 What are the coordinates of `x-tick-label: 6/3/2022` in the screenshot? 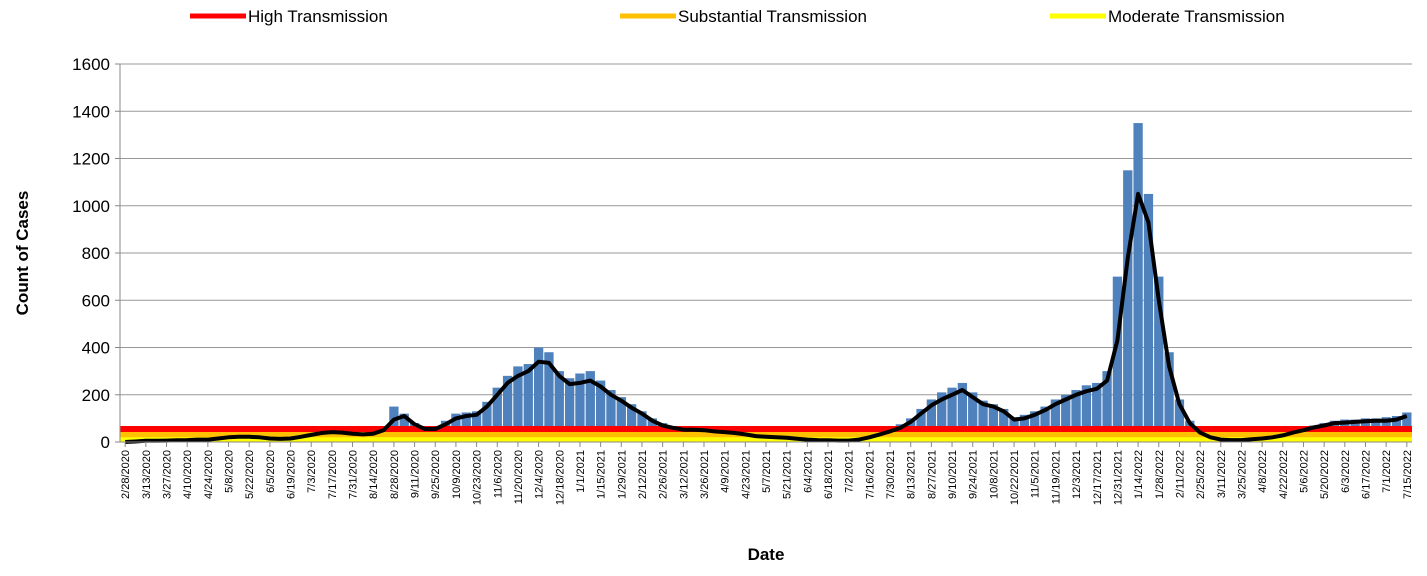 It's located at (1346, 471).